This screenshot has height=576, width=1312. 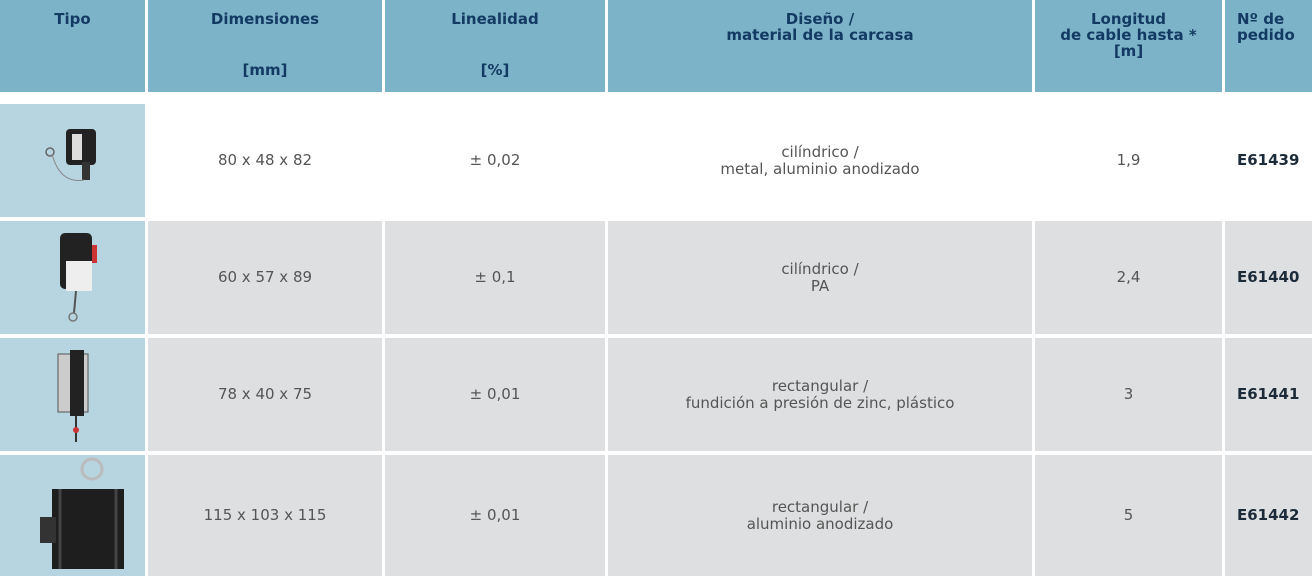 I want to click on text-line: 2,4, so click(x=1128, y=277).